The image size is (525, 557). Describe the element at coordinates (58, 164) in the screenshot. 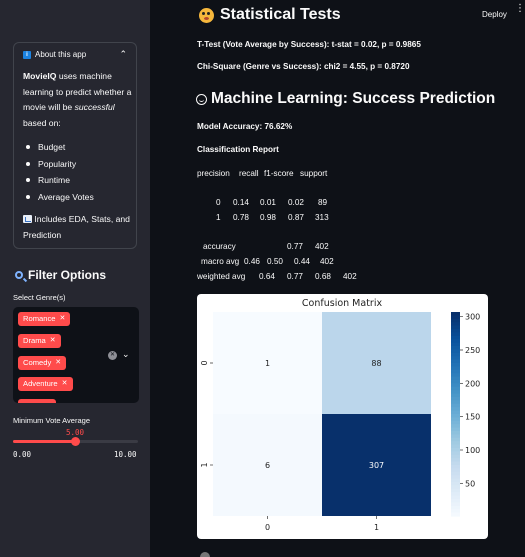

I see `list-item: Popularity` at that location.